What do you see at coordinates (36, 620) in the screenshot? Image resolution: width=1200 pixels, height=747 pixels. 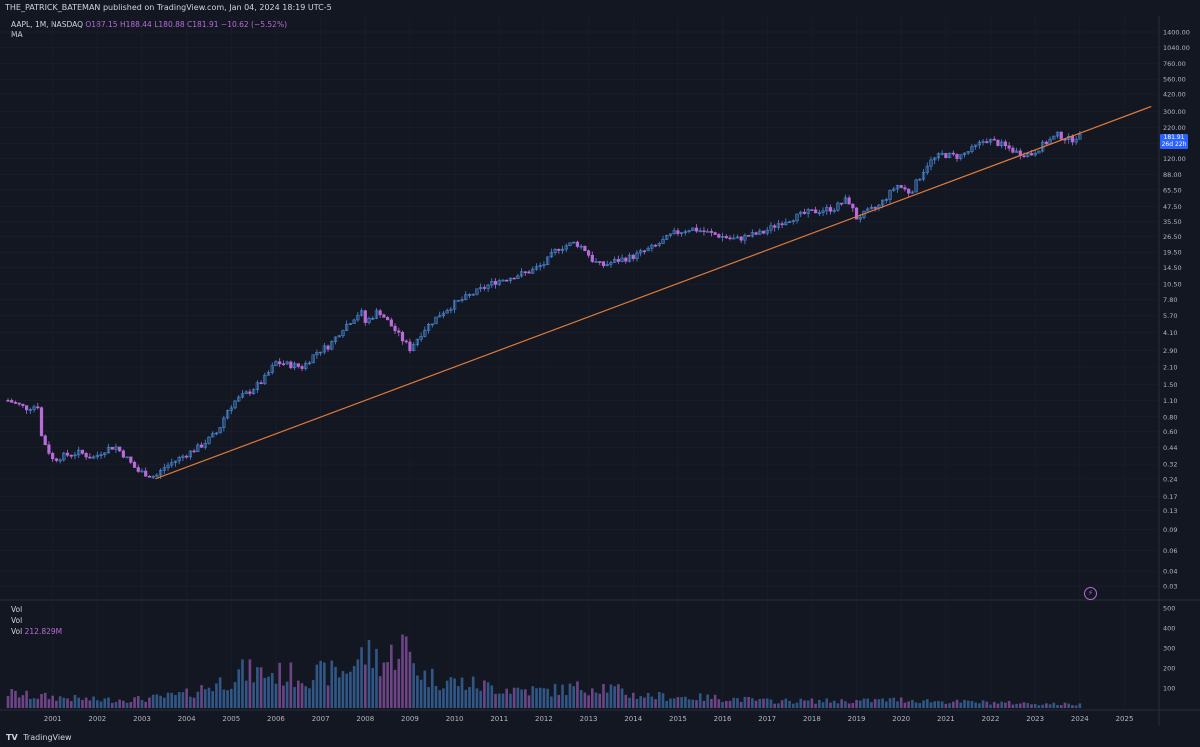 I see `volume-legend: Vol Vol Vol 212.829M` at bounding box center [36, 620].